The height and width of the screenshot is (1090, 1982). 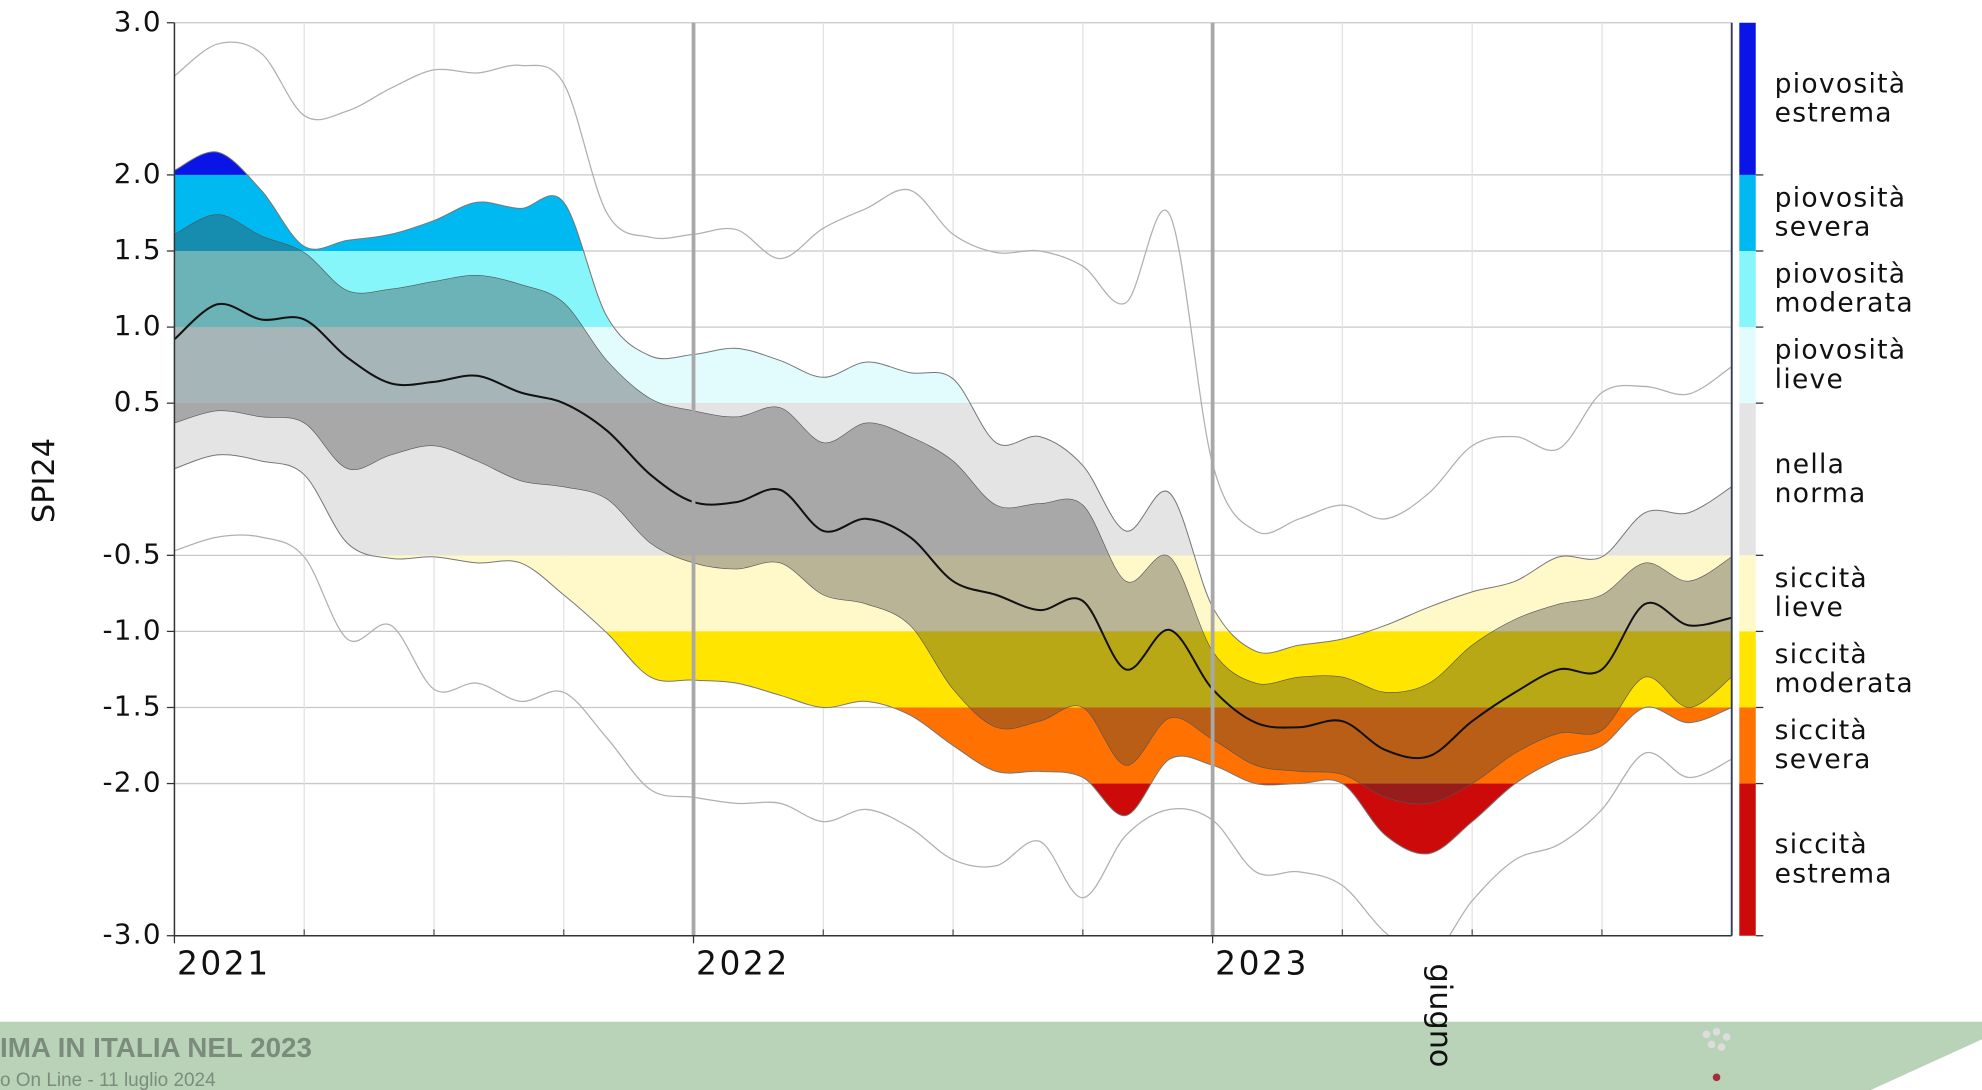 I want to click on footer-title: IMA IN ITALIA NEL 2023, so click(x=156, y=1047).